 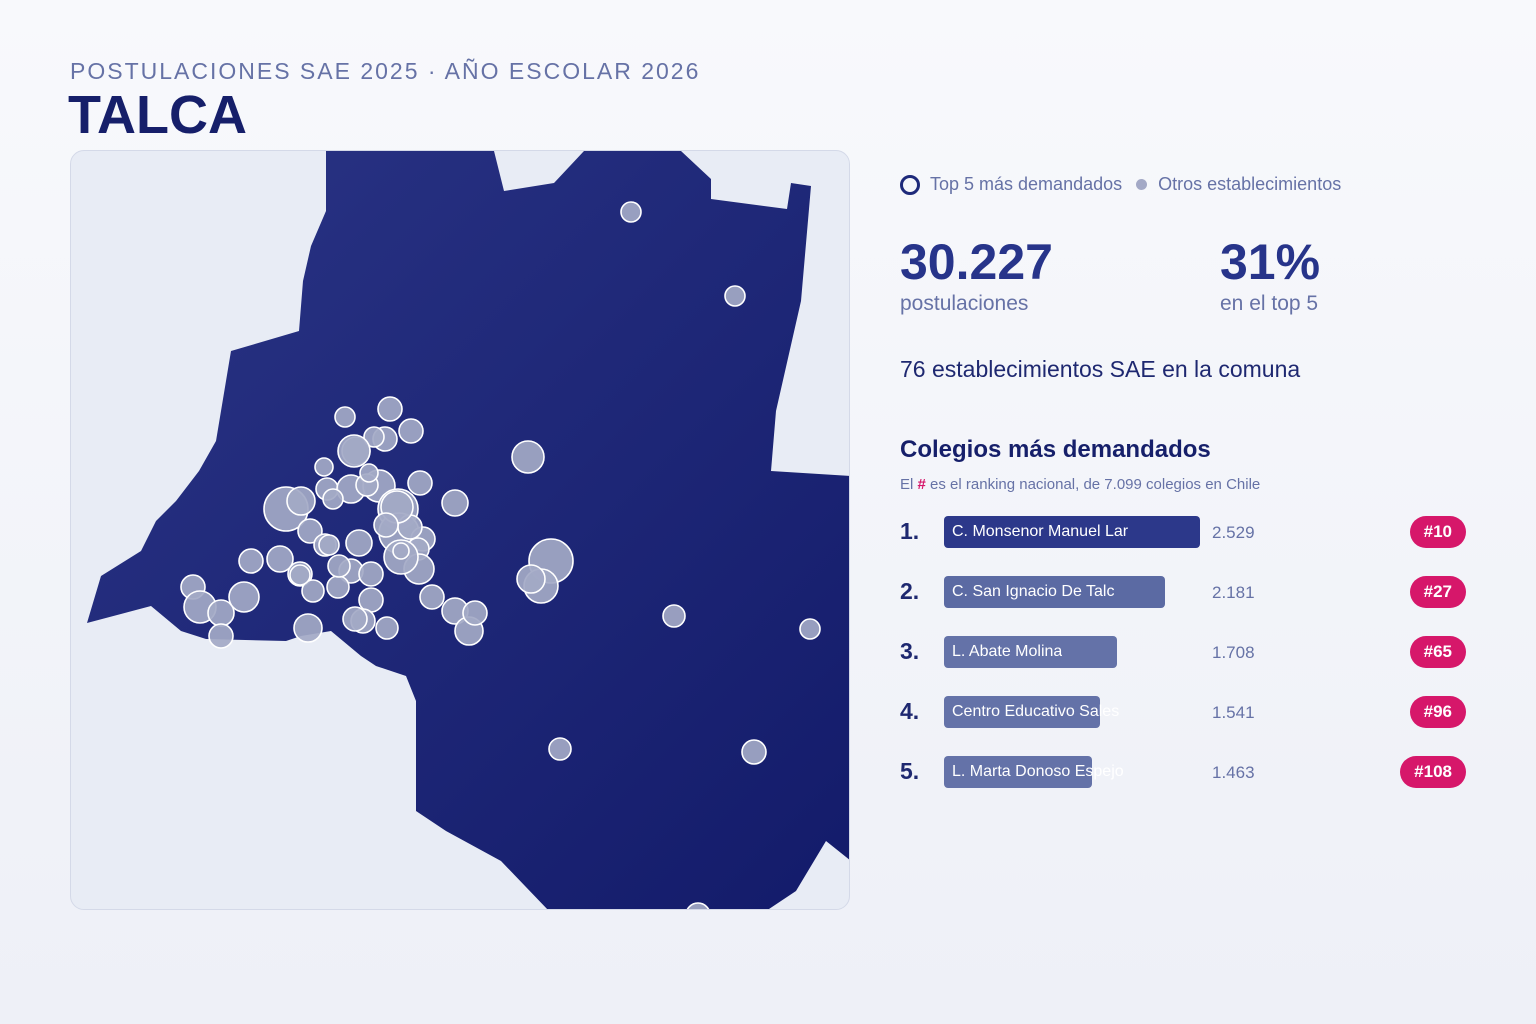 I want to click on rank-number: 2., so click(x=910, y=591).